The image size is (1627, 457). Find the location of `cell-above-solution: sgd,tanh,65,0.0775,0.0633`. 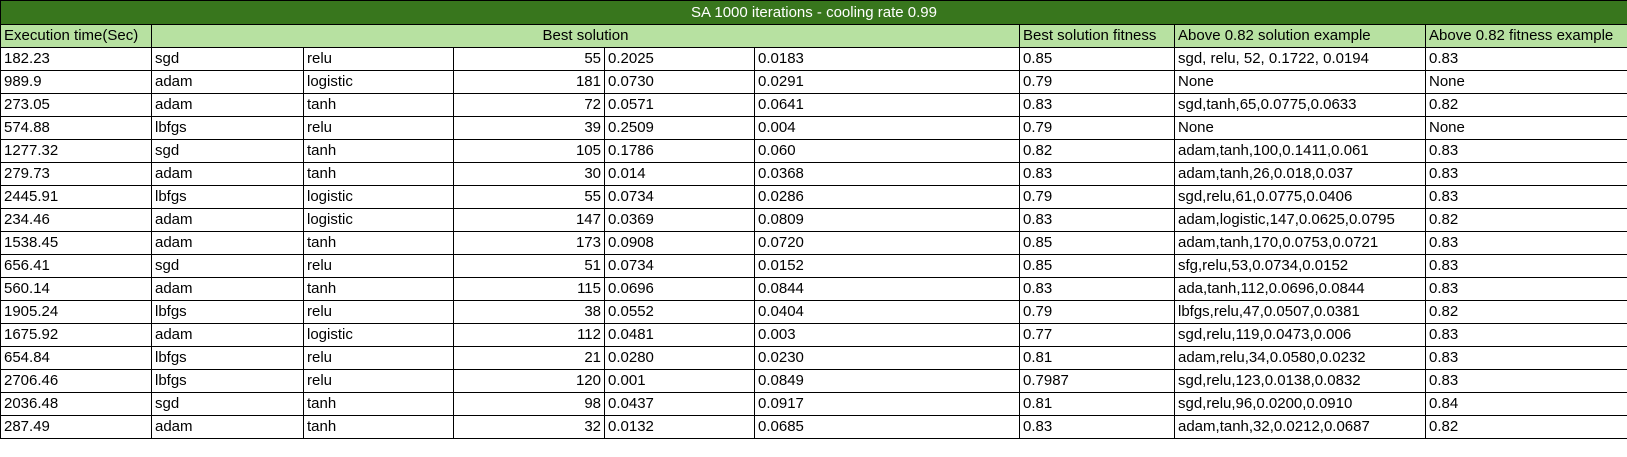

cell-above-solution: sgd,tanh,65,0.0775,0.0633 is located at coordinates (1300, 105).